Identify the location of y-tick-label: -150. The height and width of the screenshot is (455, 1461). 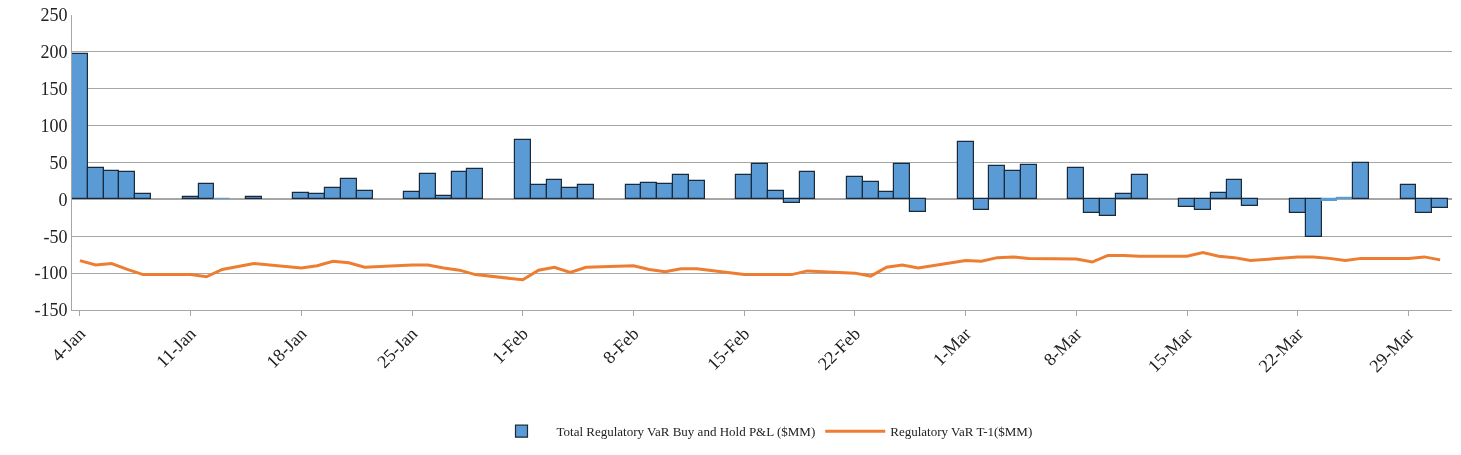
(51, 310).